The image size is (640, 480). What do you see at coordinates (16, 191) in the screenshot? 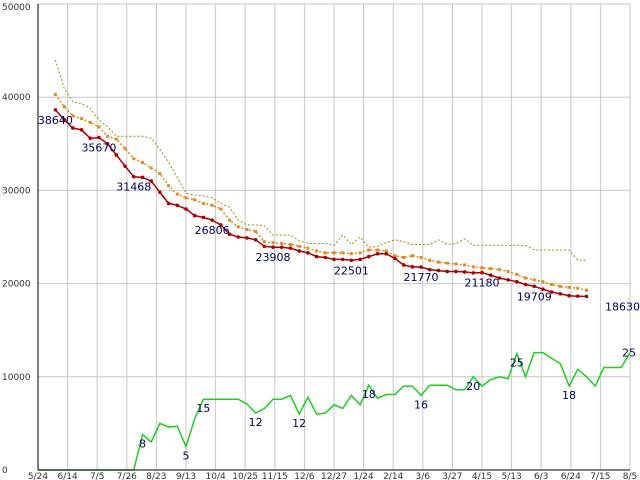
I see `y-tick-label: 30000` at bounding box center [16, 191].